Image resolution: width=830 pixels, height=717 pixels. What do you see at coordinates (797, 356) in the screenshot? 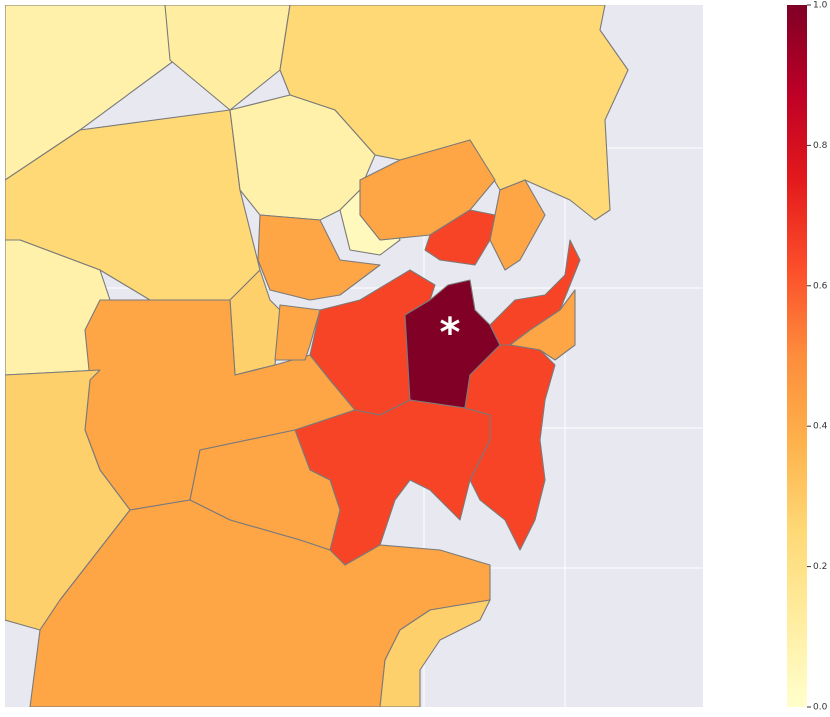
I see `colorbar` at bounding box center [797, 356].